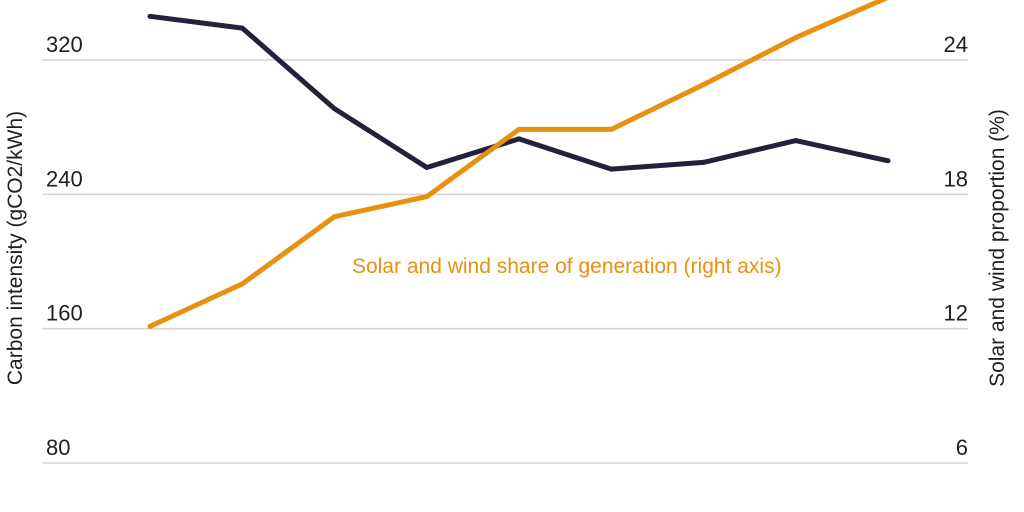  What do you see at coordinates (58, 447) in the screenshot?
I see `left-tick-label: 80` at bounding box center [58, 447].